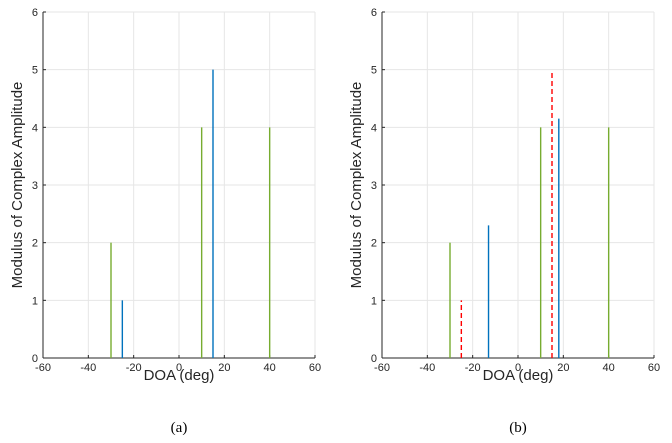  I want to click on panel-caption: (b), so click(518, 428).